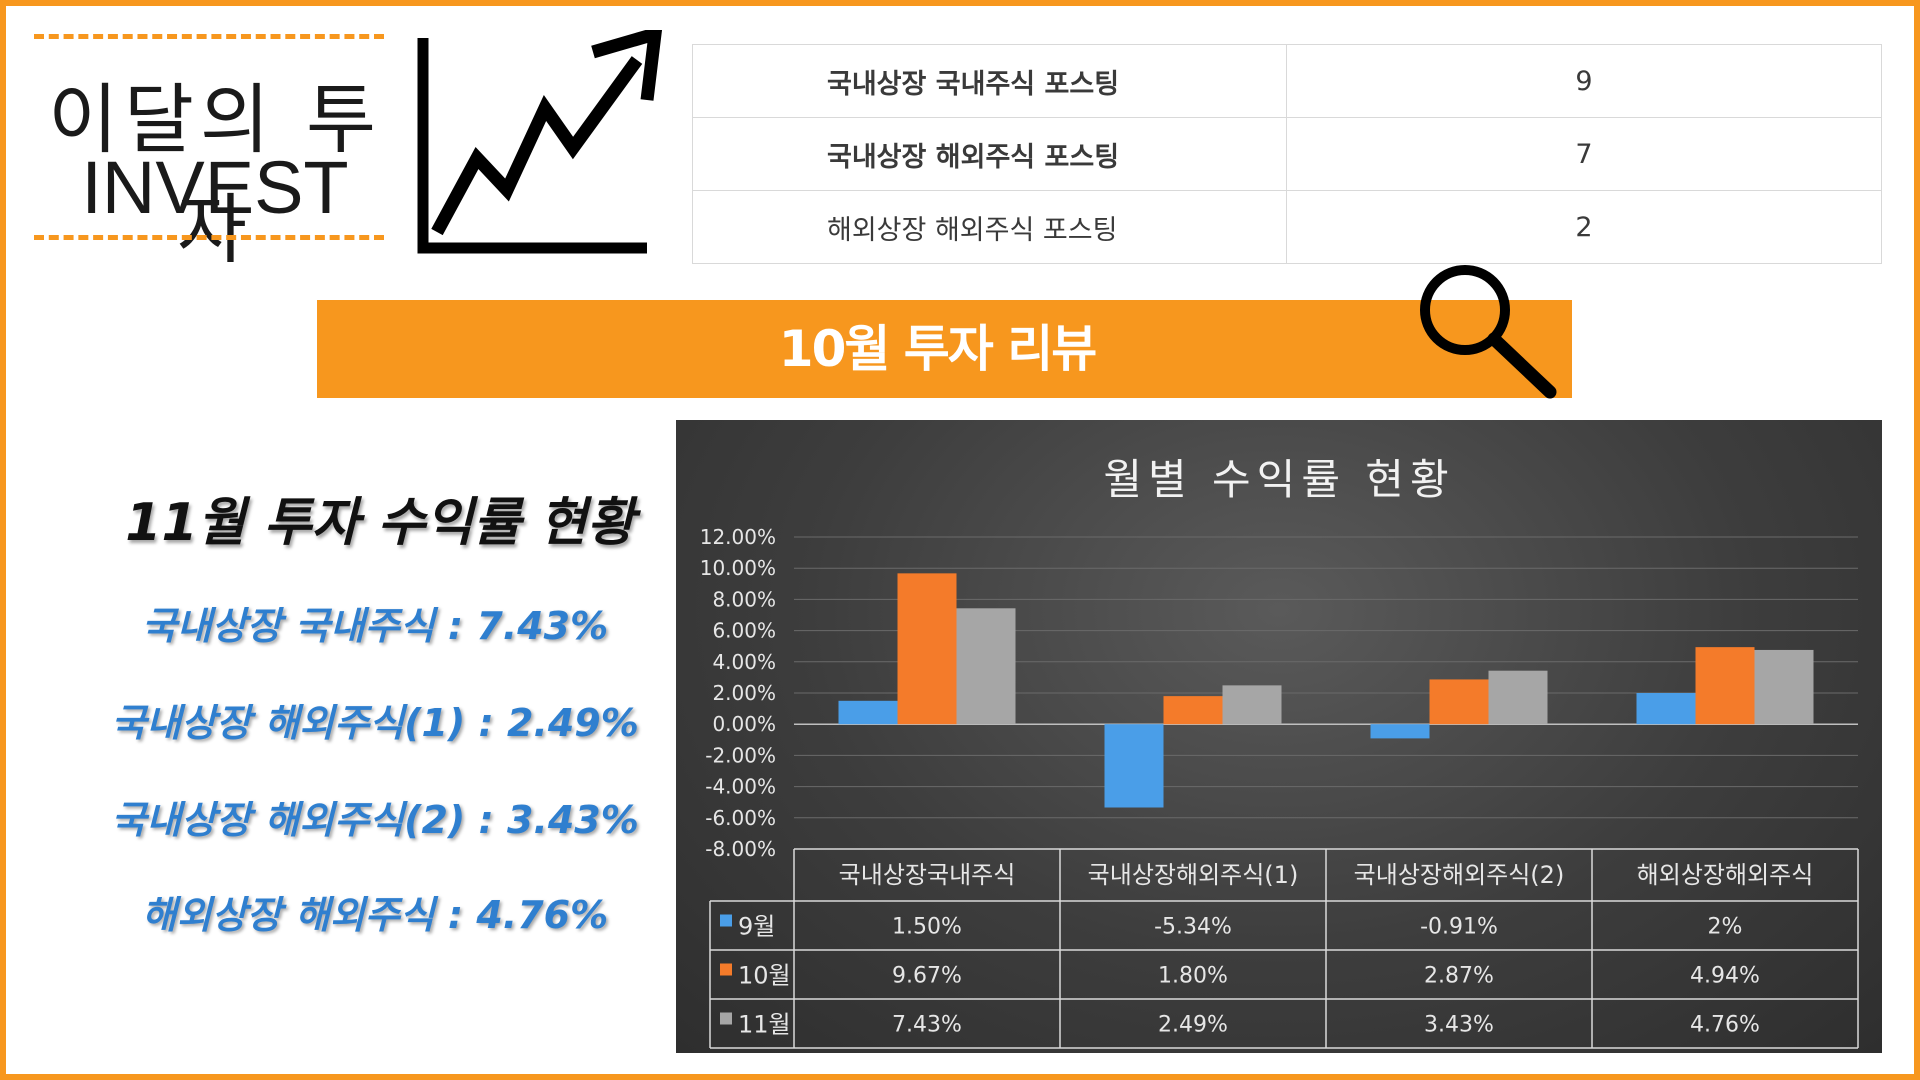 This screenshot has height=1080, width=1920. I want to click on chart-title: 월별 수익률 현황, so click(1279, 479).